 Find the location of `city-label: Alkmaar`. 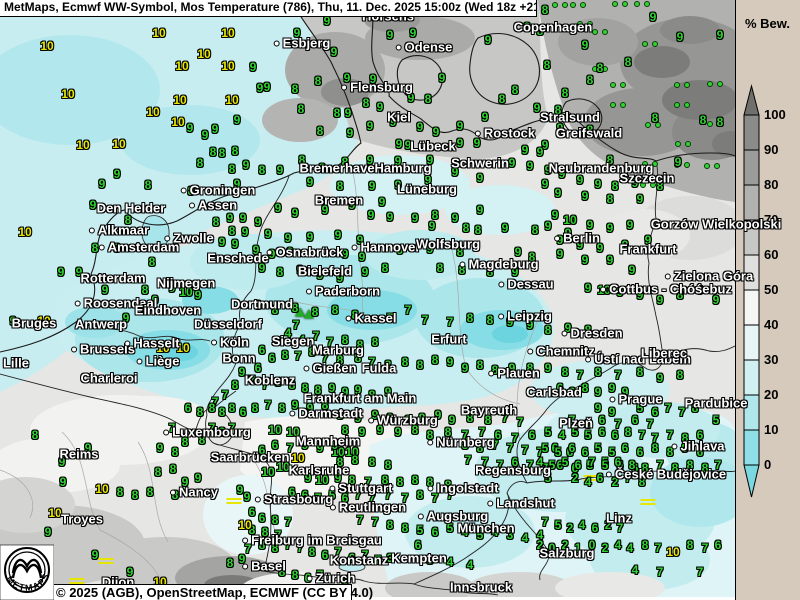

city-label: Alkmaar is located at coordinates (118, 230).